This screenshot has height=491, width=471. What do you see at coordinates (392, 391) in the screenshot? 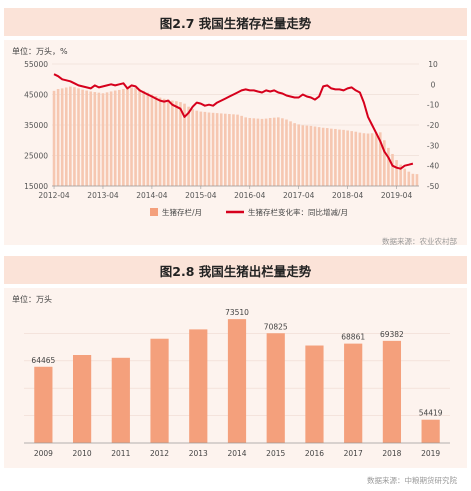
I see `bar-2018` at bounding box center [392, 391].